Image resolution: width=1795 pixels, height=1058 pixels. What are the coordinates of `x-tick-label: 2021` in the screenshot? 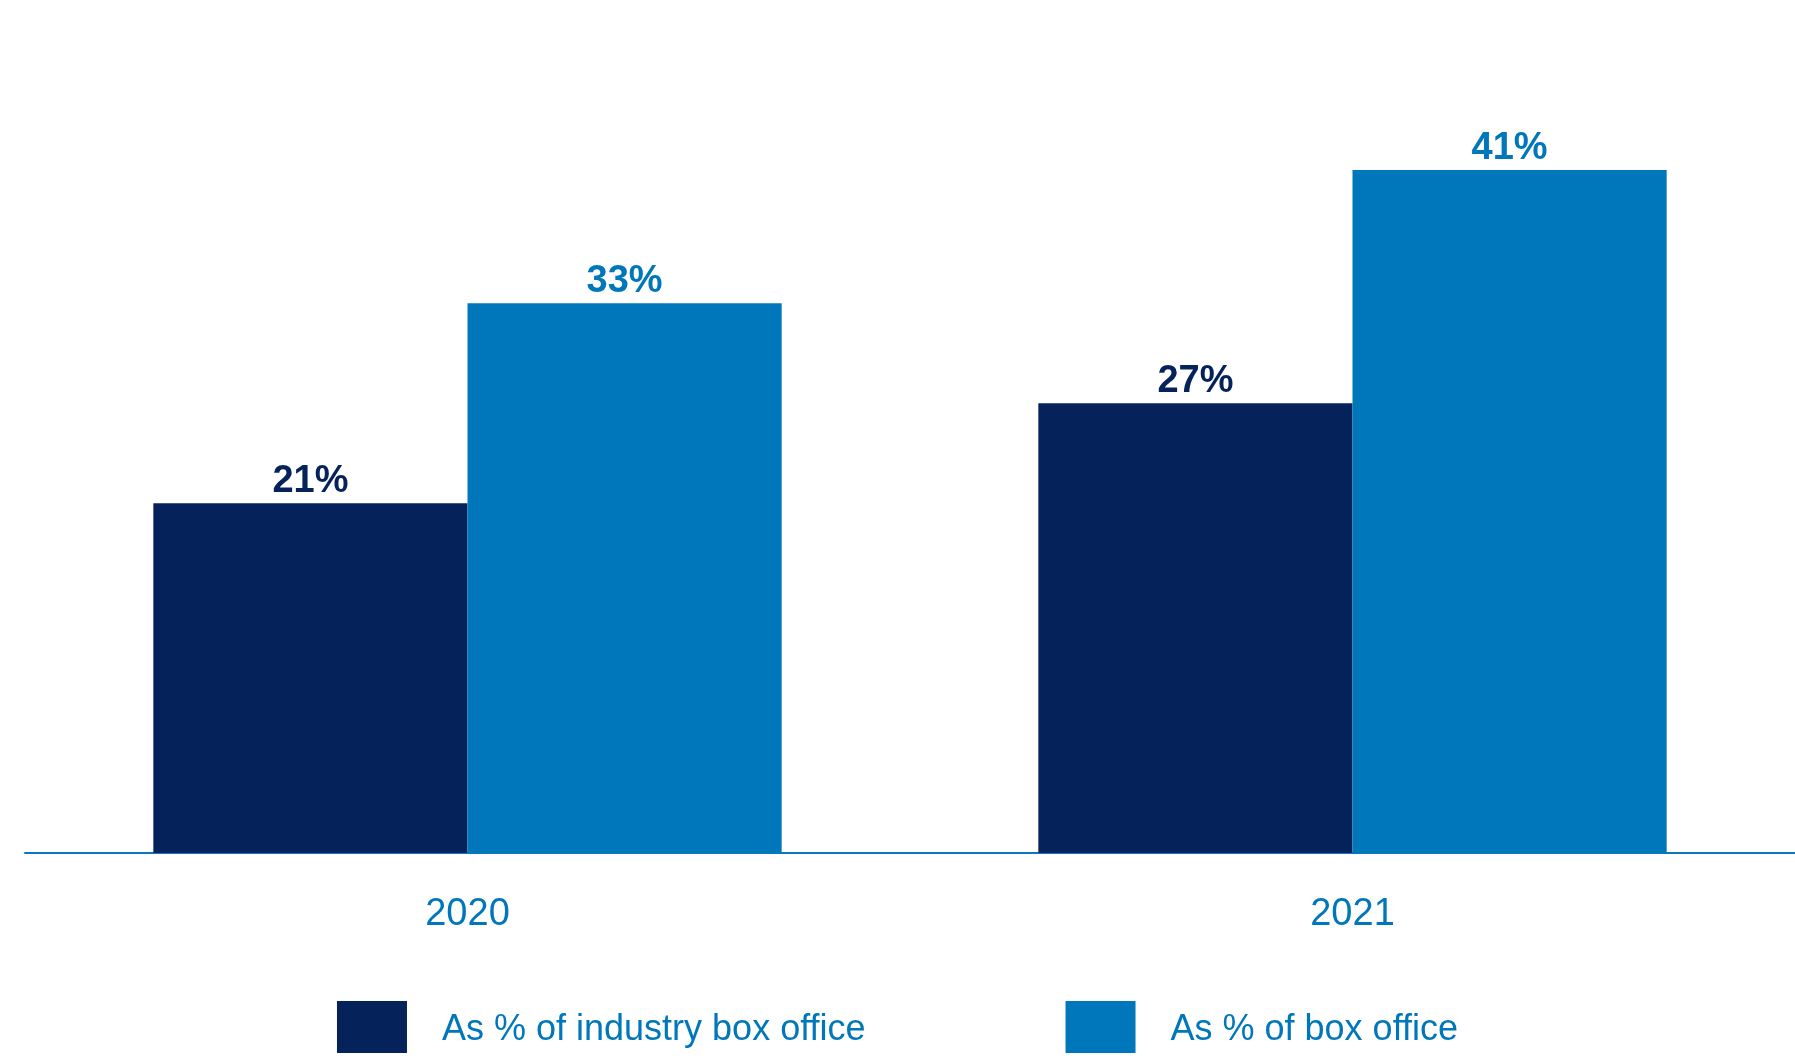 It's located at (1352, 912).